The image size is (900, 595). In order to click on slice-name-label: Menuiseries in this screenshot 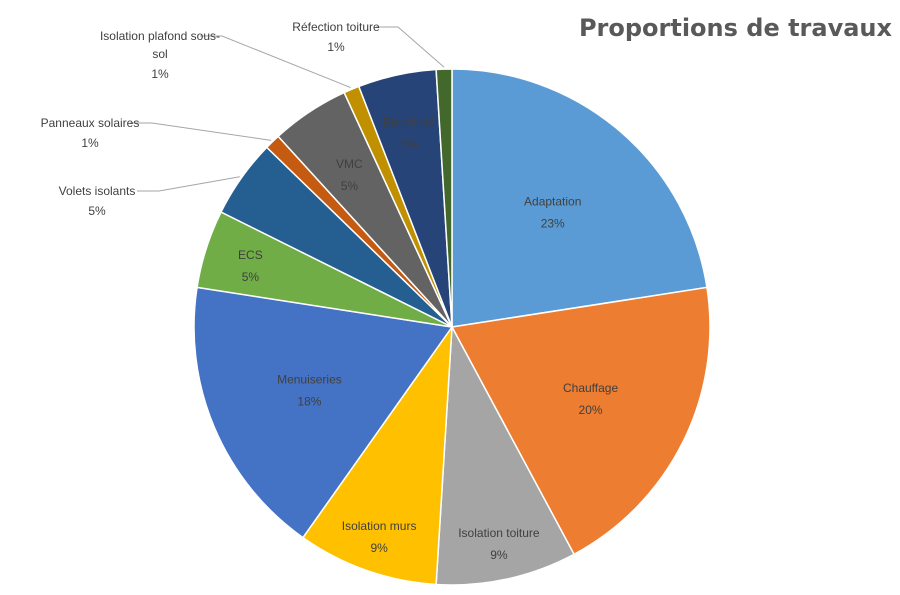, I will do `click(309, 379)`.